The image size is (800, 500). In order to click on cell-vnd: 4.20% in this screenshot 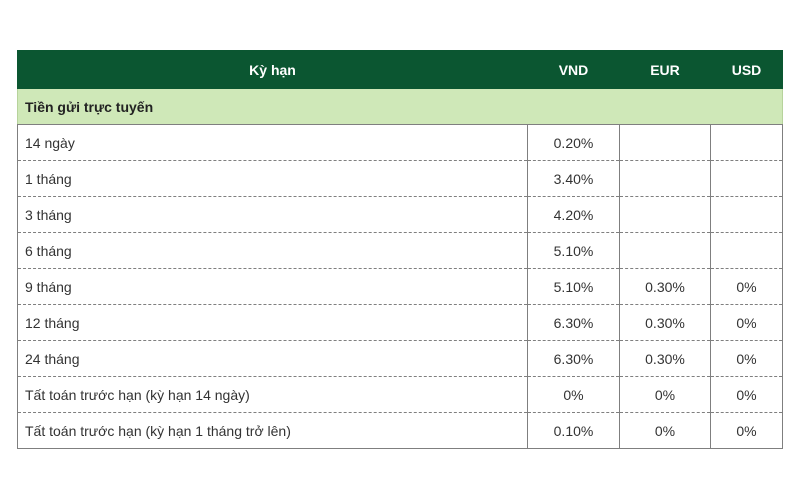, I will do `click(573, 214)`.